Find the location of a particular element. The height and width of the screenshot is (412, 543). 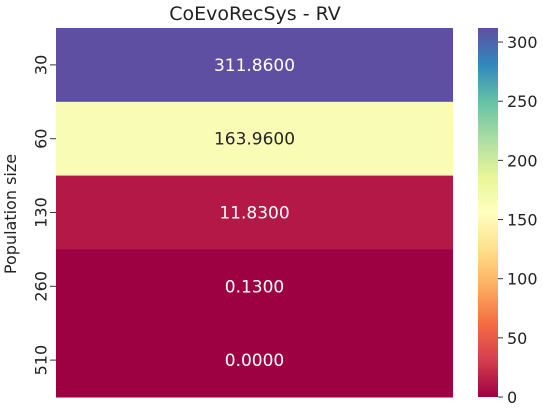

colorbar-ticks: 0 50 100 150 200 250 300 is located at coordinates (518, 220).